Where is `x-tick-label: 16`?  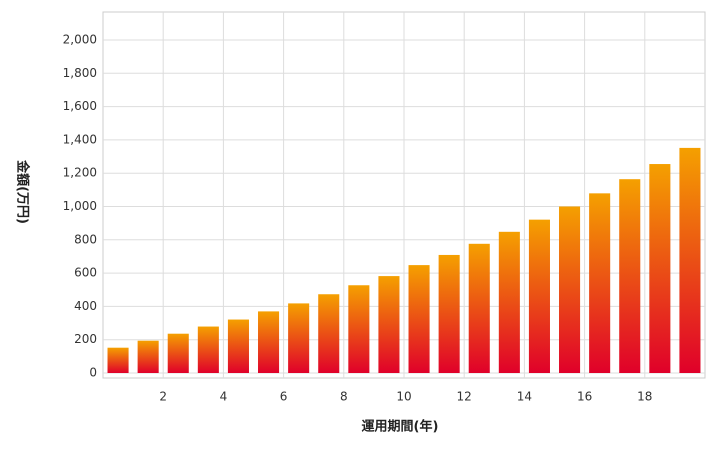 x-tick-label: 16 is located at coordinates (584, 397).